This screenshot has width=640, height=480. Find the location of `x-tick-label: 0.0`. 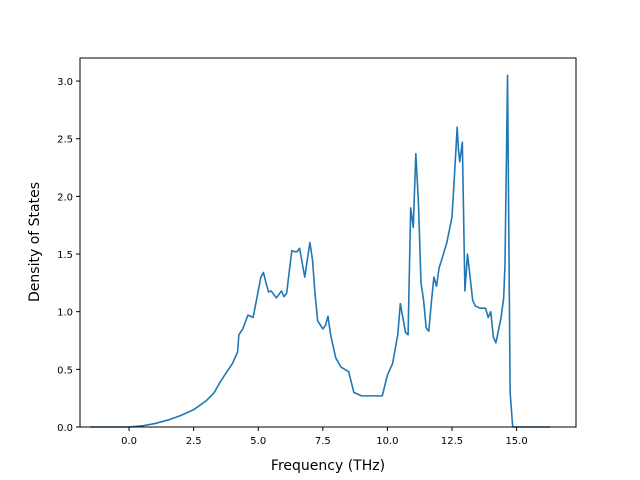

x-tick-label: 0.0 is located at coordinates (129, 441).